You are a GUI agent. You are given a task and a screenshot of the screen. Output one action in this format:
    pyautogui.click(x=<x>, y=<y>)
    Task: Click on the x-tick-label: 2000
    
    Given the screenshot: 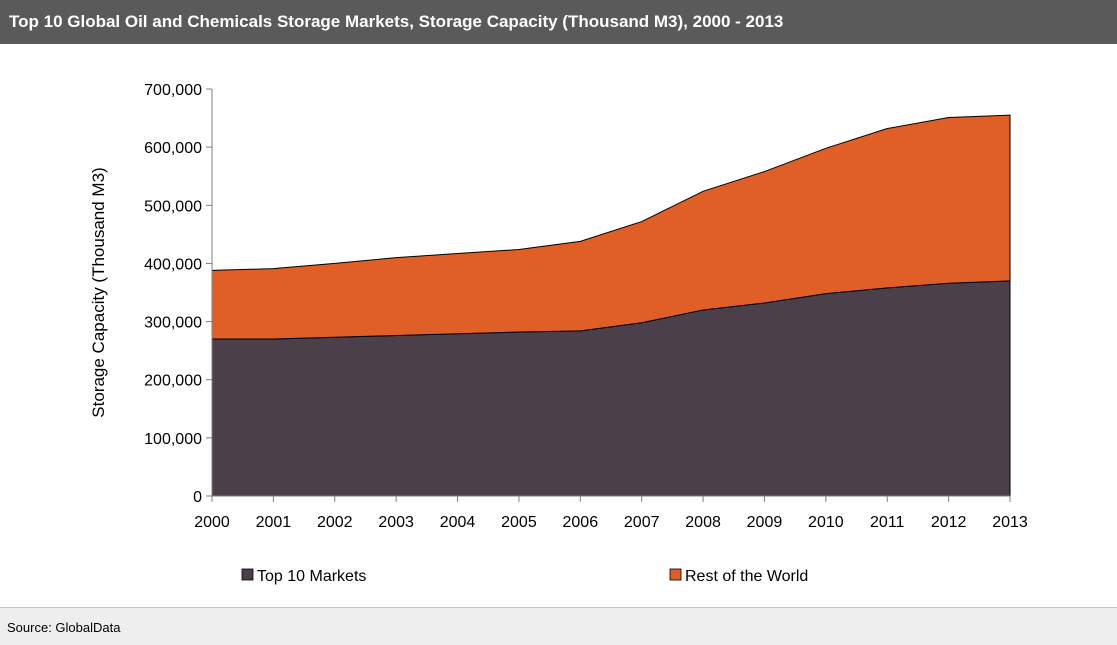 What is the action you would take?
    pyautogui.click(x=212, y=522)
    